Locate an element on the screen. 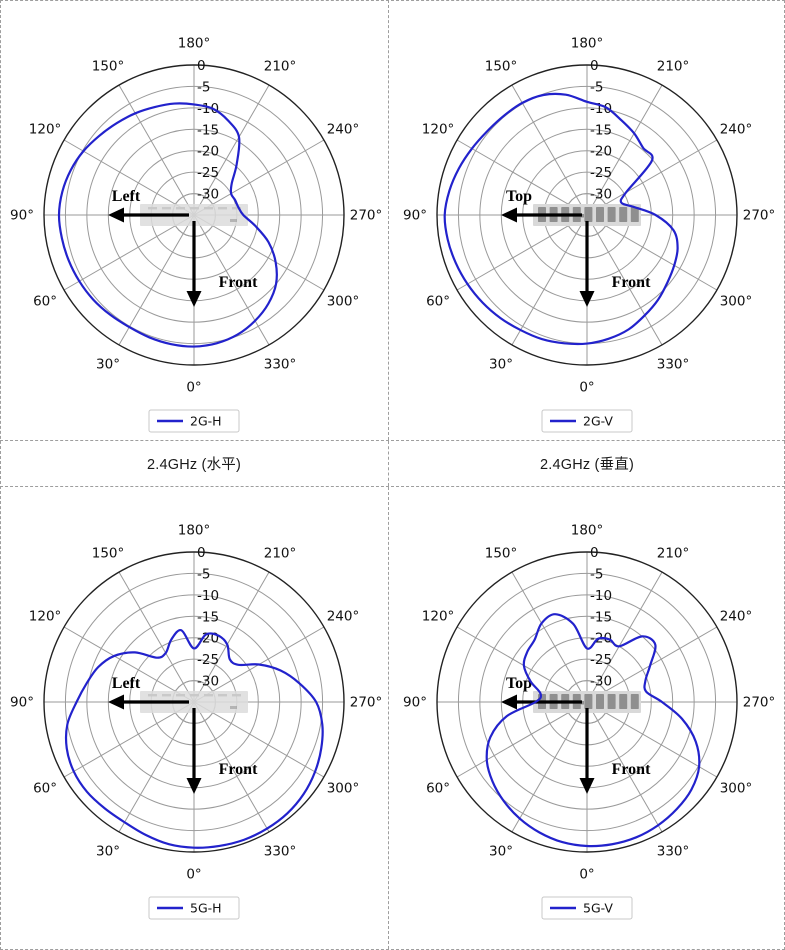 Image resolution: width=785 pixels, height=950 pixels. data-trace-5g-v is located at coordinates (593, 730).